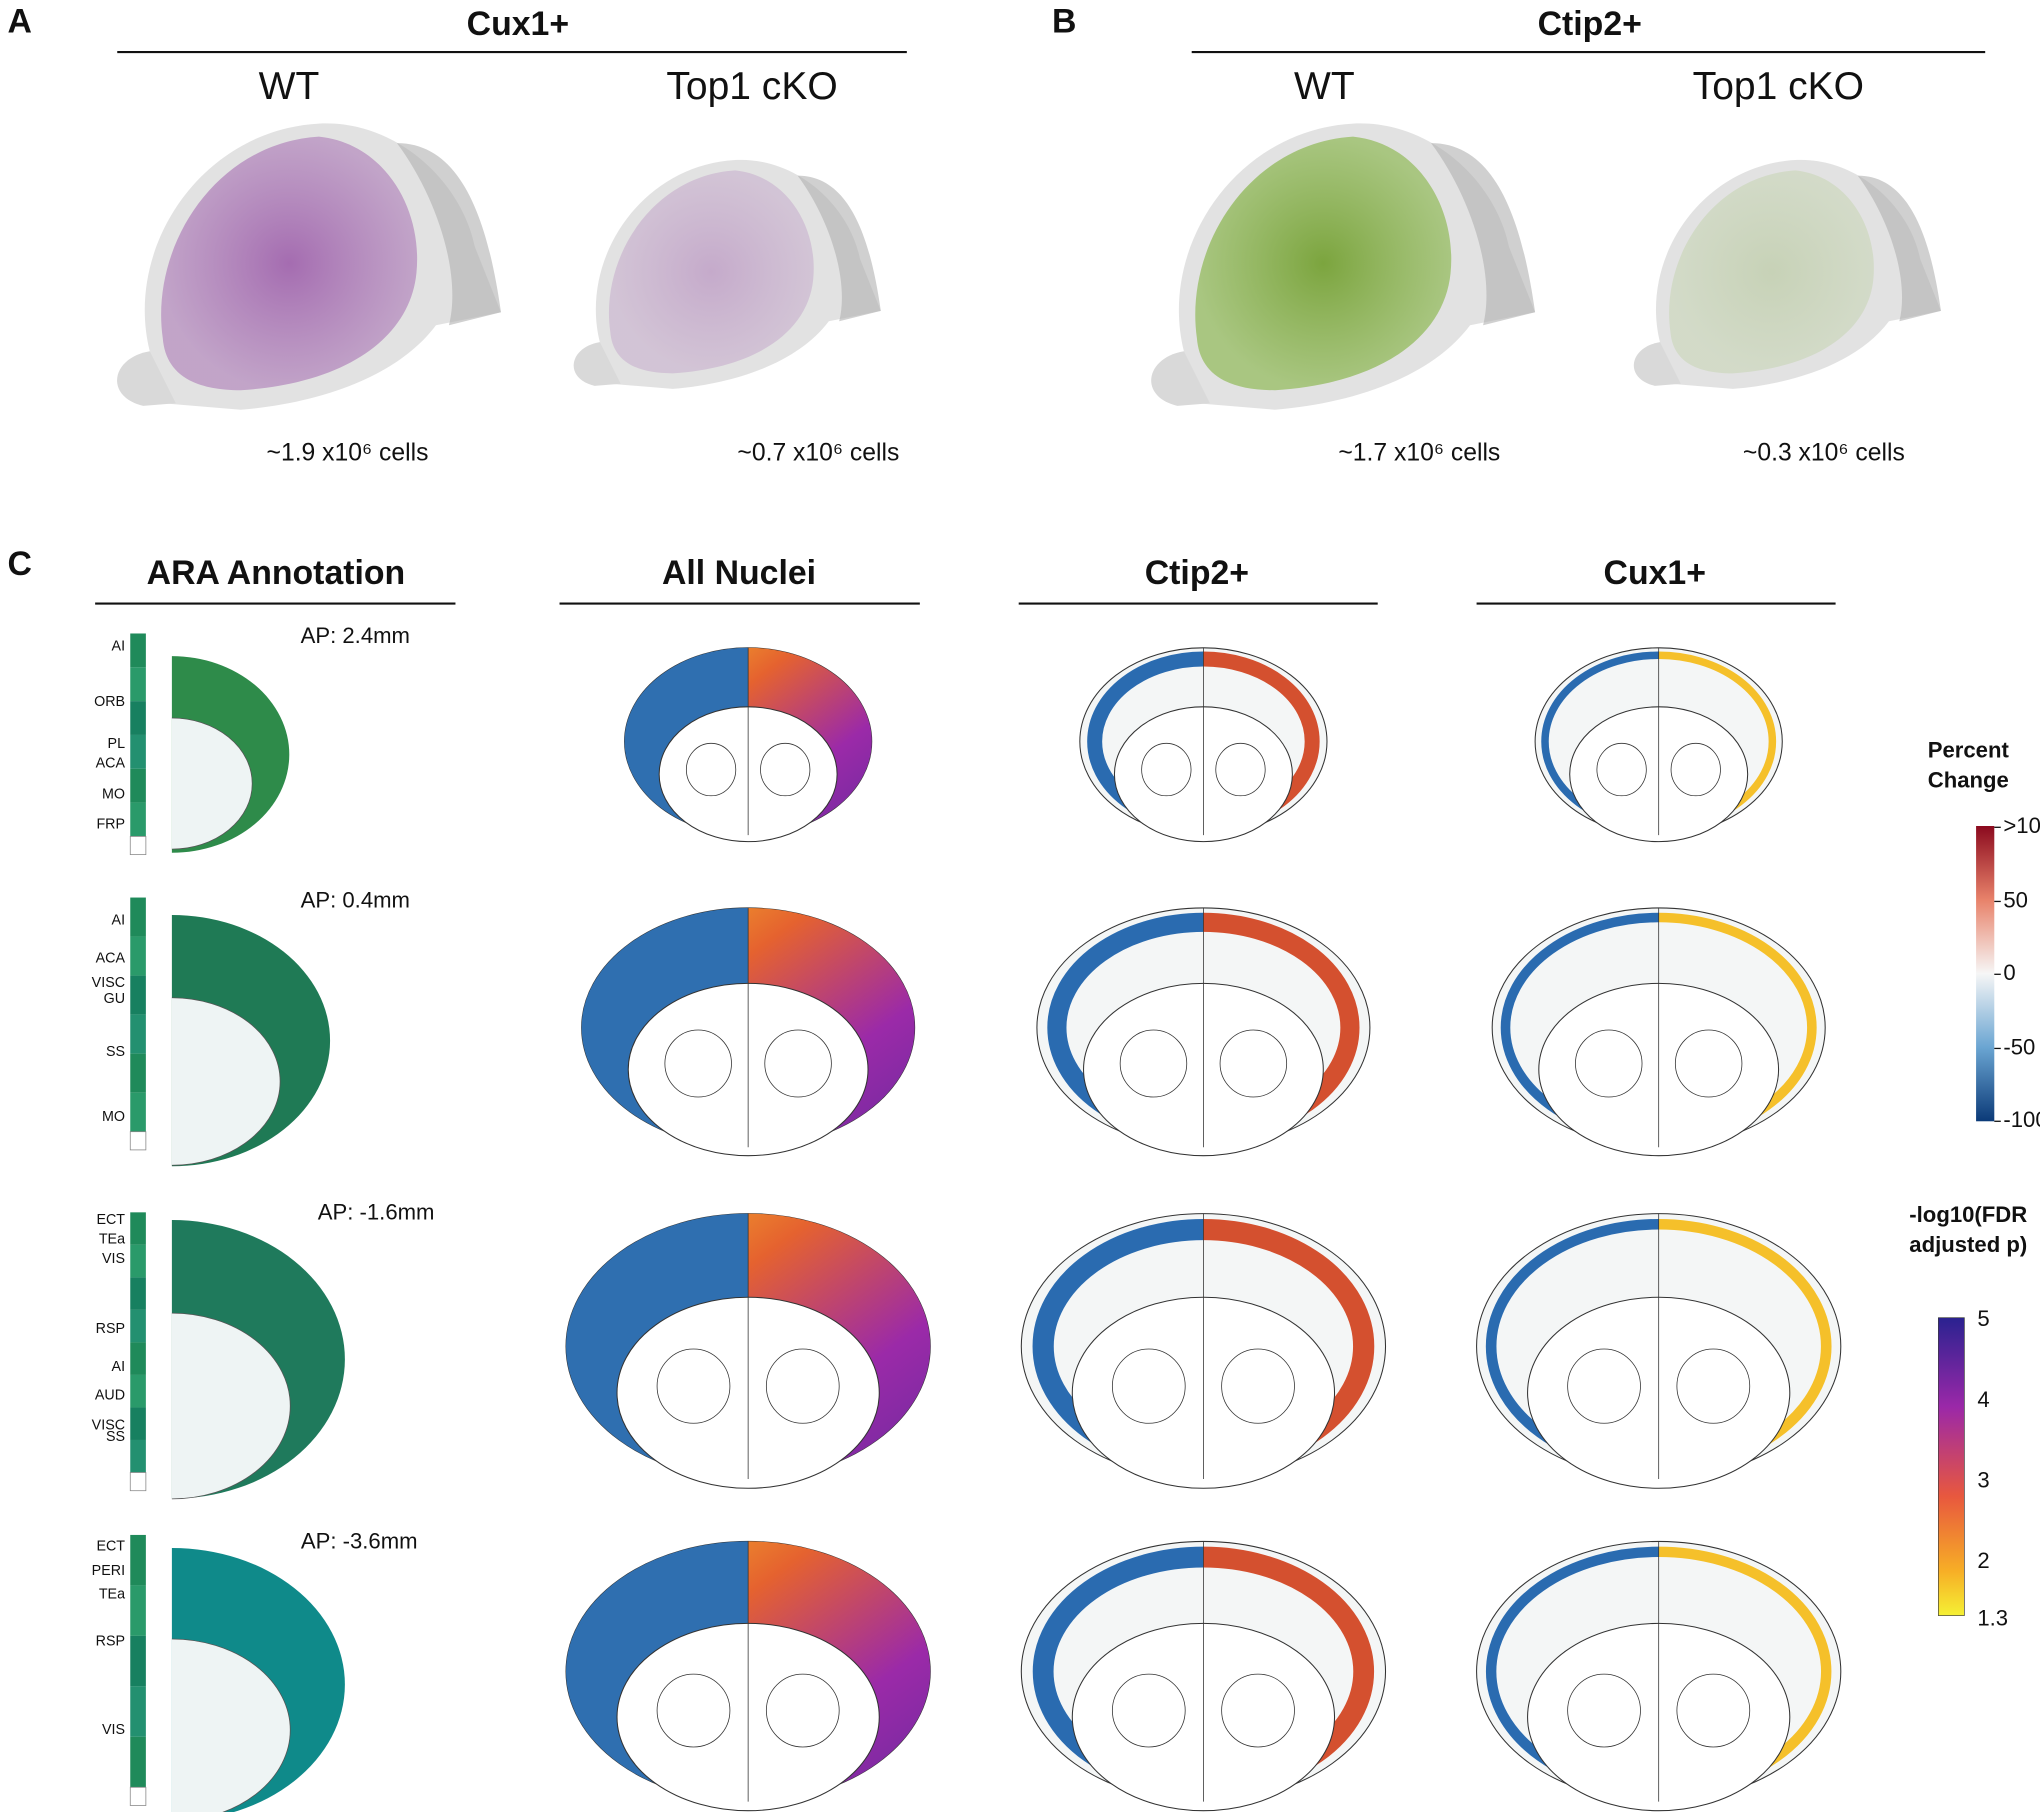 The height and width of the screenshot is (1812, 2040). I want to click on cell-count: ~0.7 x10⁶ cells, so click(818, 453).